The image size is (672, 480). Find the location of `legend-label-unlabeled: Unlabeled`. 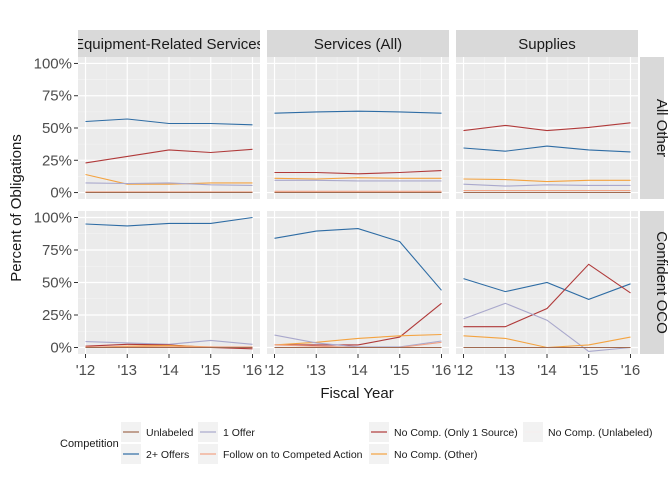

legend-label-unlabeled: Unlabeled is located at coordinates (169, 433).